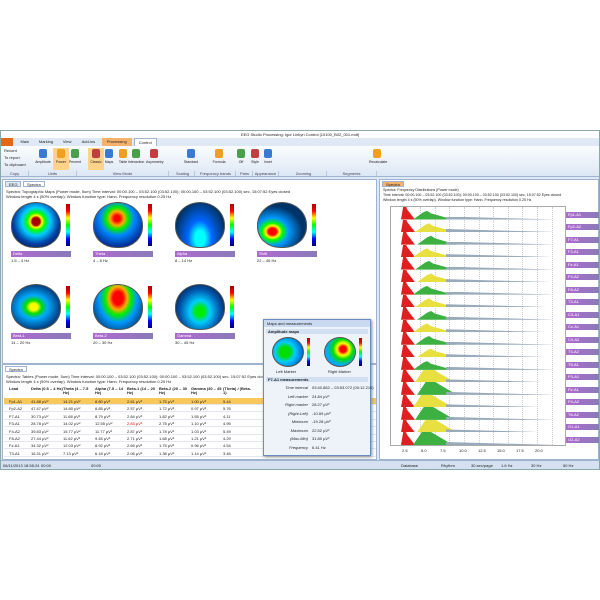 This screenshot has height=600, width=600. What do you see at coordinates (287, 254) in the screenshot?
I see `map-label: Shift` at bounding box center [287, 254].